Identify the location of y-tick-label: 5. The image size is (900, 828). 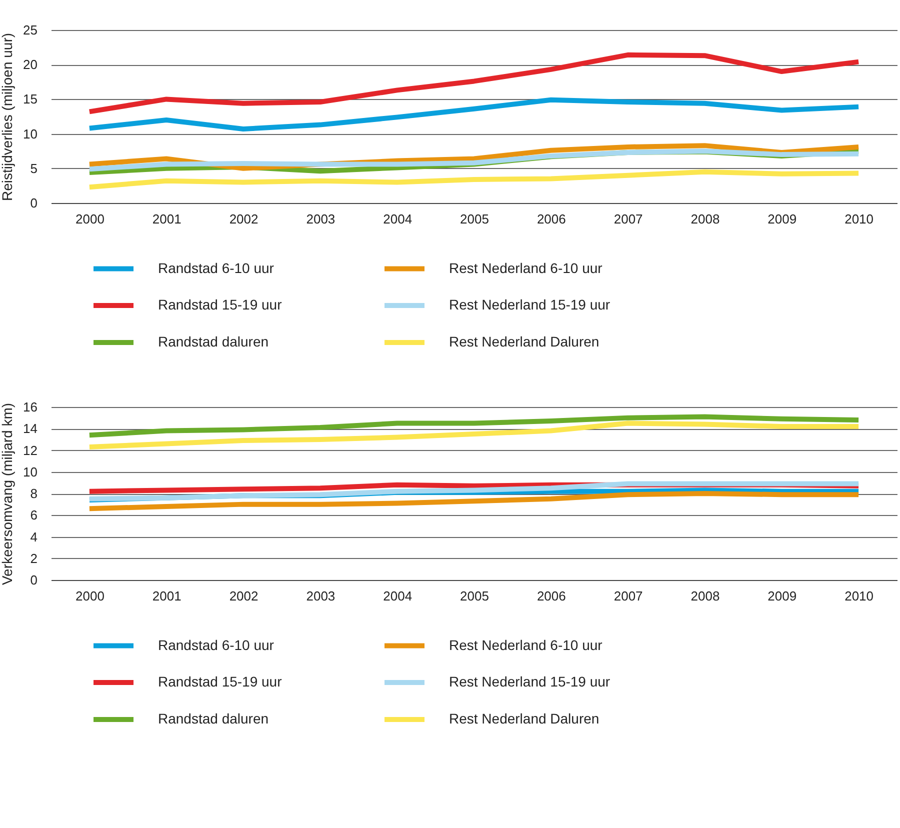
(34, 168).